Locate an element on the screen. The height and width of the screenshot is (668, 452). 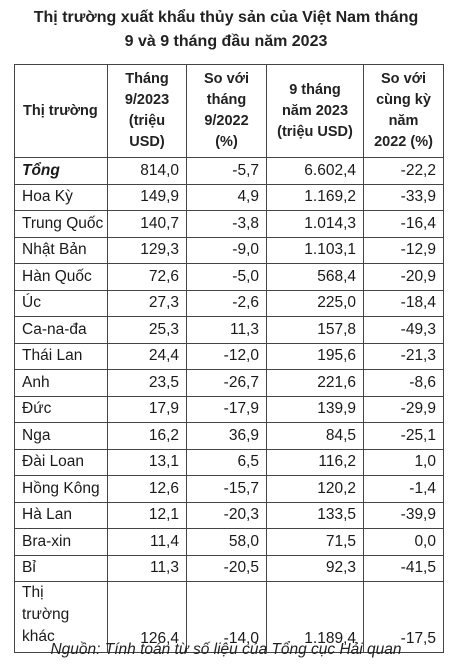
table-row: Đức 17,9 -17,9 139,9 -29,9 is located at coordinates (229, 409).